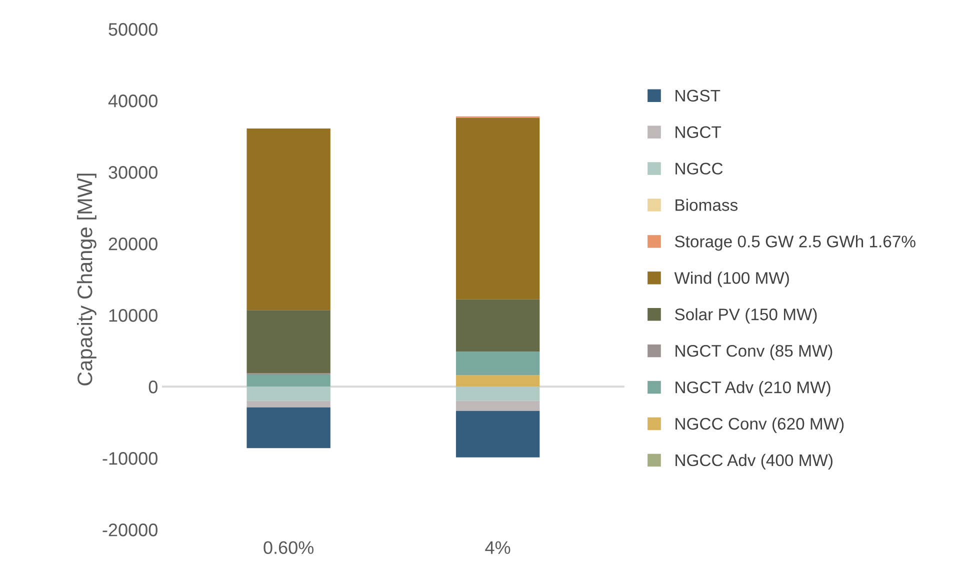 Image resolution: width=959 pixels, height=582 pixels. I want to click on legend-label: Solar PV (150 MW), so click(745, 316).